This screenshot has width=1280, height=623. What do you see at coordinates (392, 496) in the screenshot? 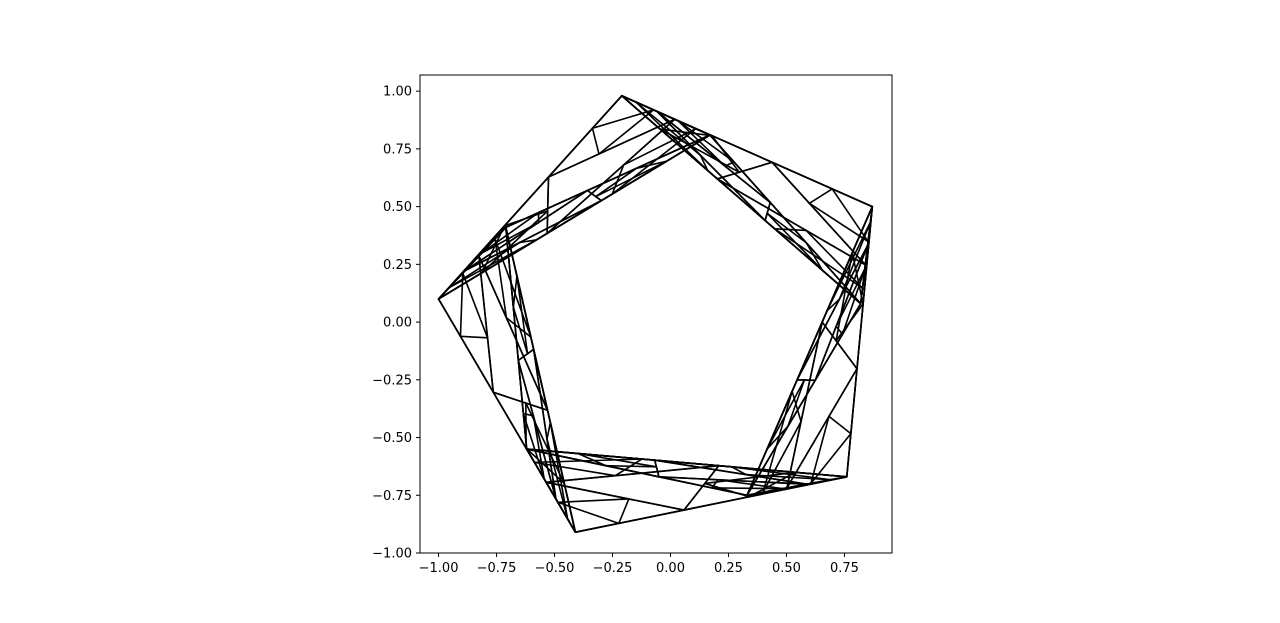
I see `y-tick-label: −0.75` at bounding box center [392, 496].